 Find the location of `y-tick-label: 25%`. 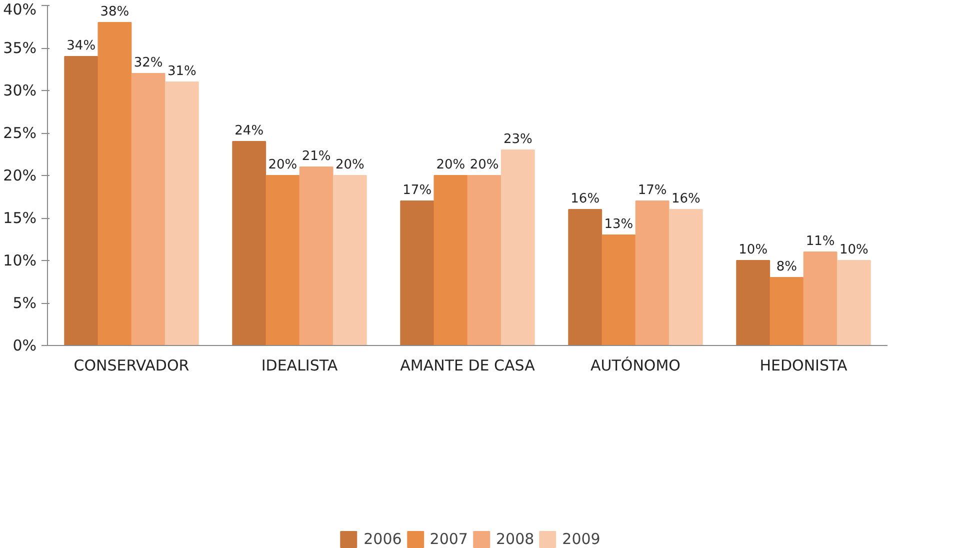

y-tick-label: 25% is located at coordinates (20, 133).